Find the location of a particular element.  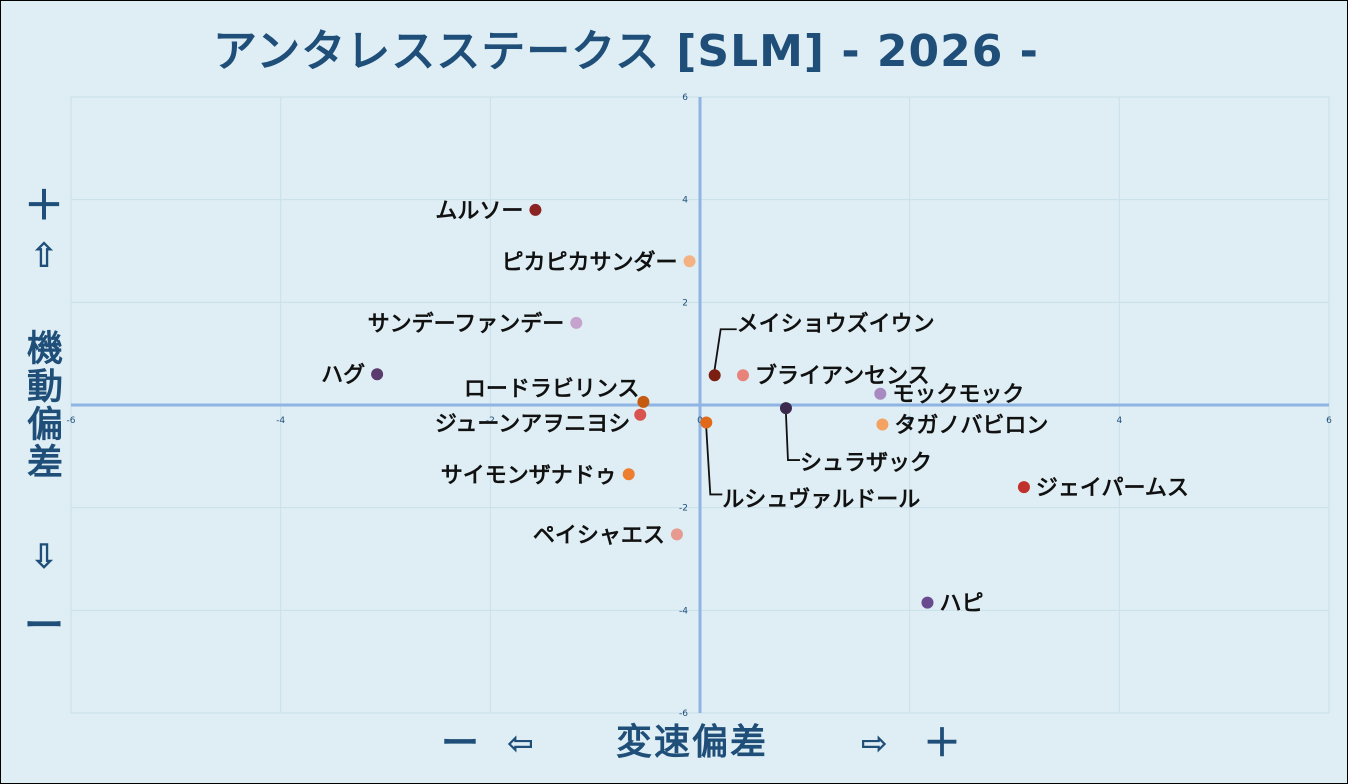

point-label: ジューンアヲニヨシ is located at coordinates (532, 424).